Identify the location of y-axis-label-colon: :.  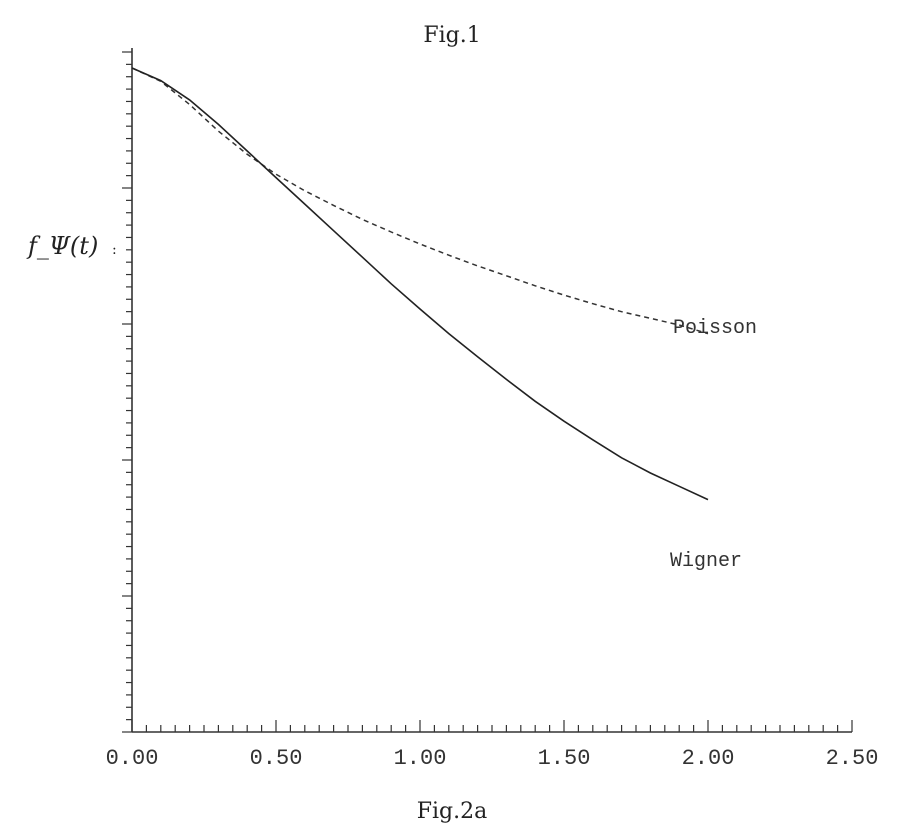
(114, 250).